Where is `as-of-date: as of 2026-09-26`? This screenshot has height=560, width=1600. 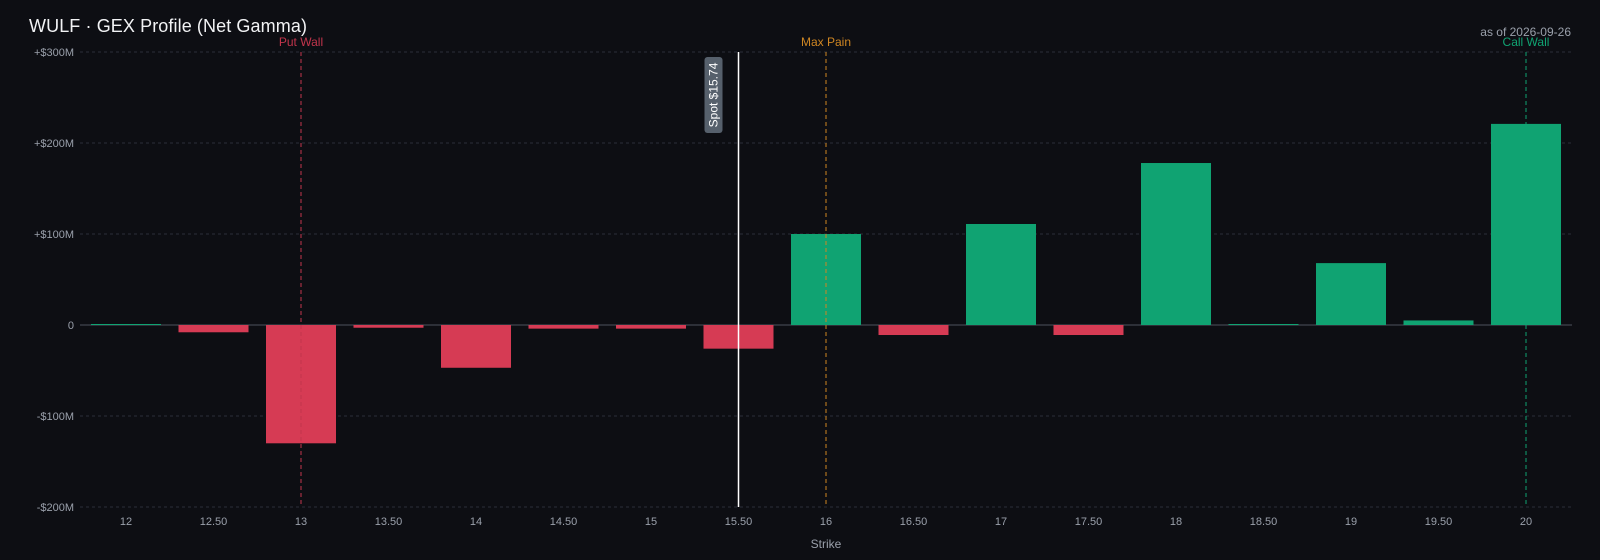 as-of-date: as of 2026-09-26 is located at coordinates (1525, 32).